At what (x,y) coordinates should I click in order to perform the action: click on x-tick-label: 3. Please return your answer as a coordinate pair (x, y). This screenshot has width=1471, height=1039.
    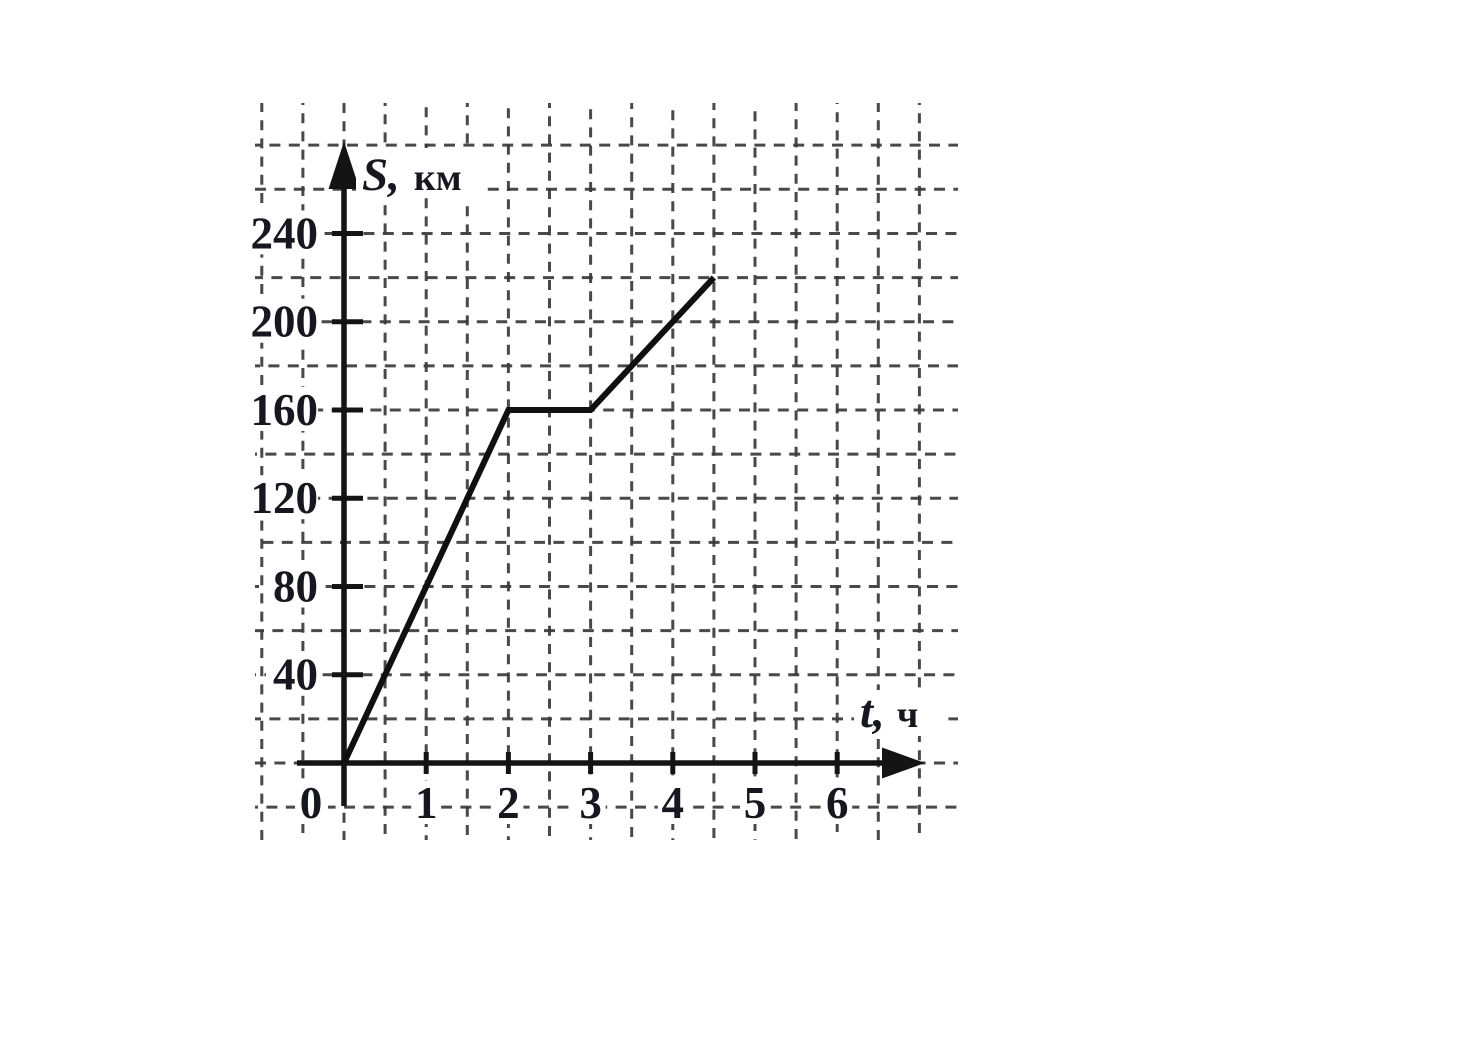
    Looking at the image, I should click on (590, 803).